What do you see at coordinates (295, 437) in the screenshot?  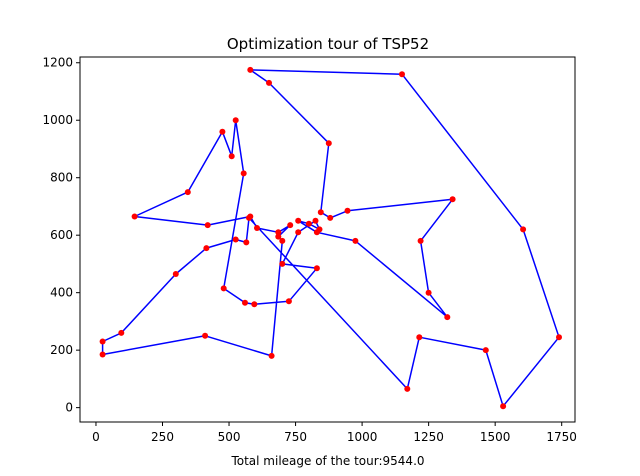 I see `x-tick-label: 750` at bounding box center [295, 437].